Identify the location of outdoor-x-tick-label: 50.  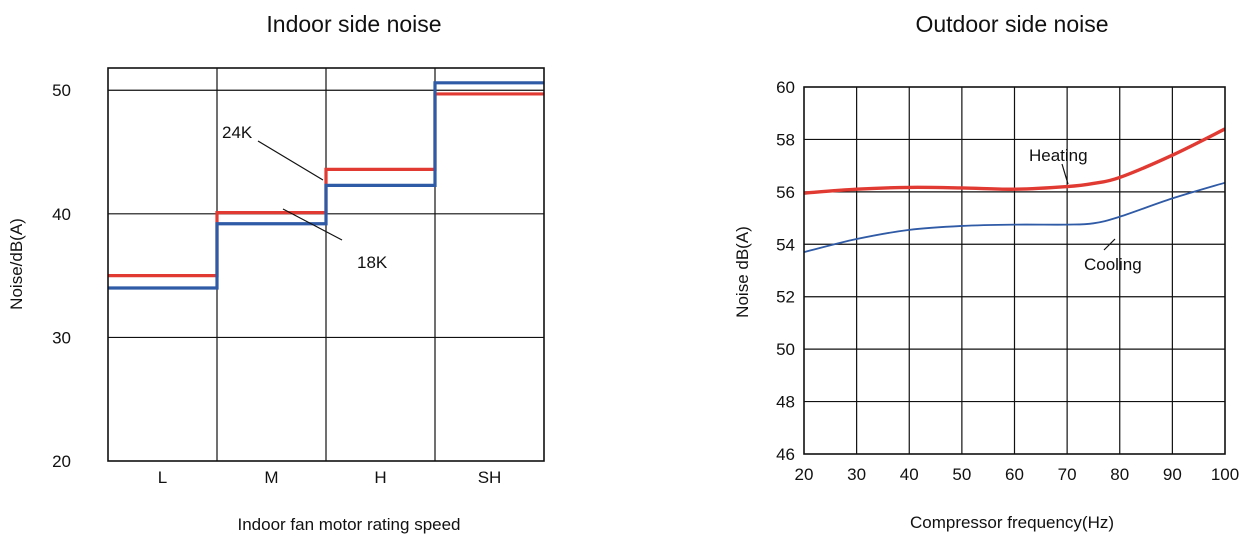
(961, 474).